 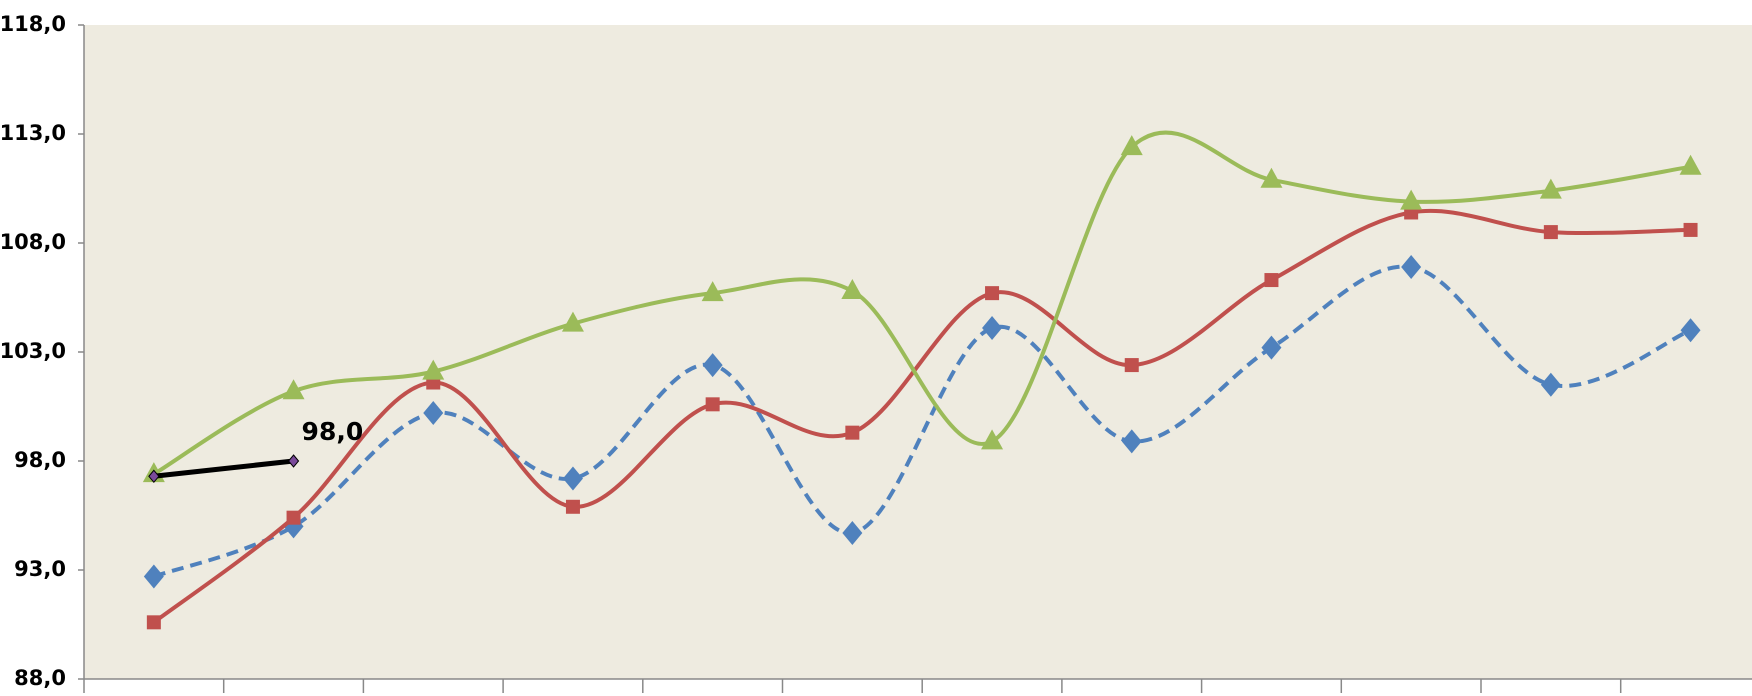 I want to click on y-tick-label: 98,0, so click(x=40, y=460).